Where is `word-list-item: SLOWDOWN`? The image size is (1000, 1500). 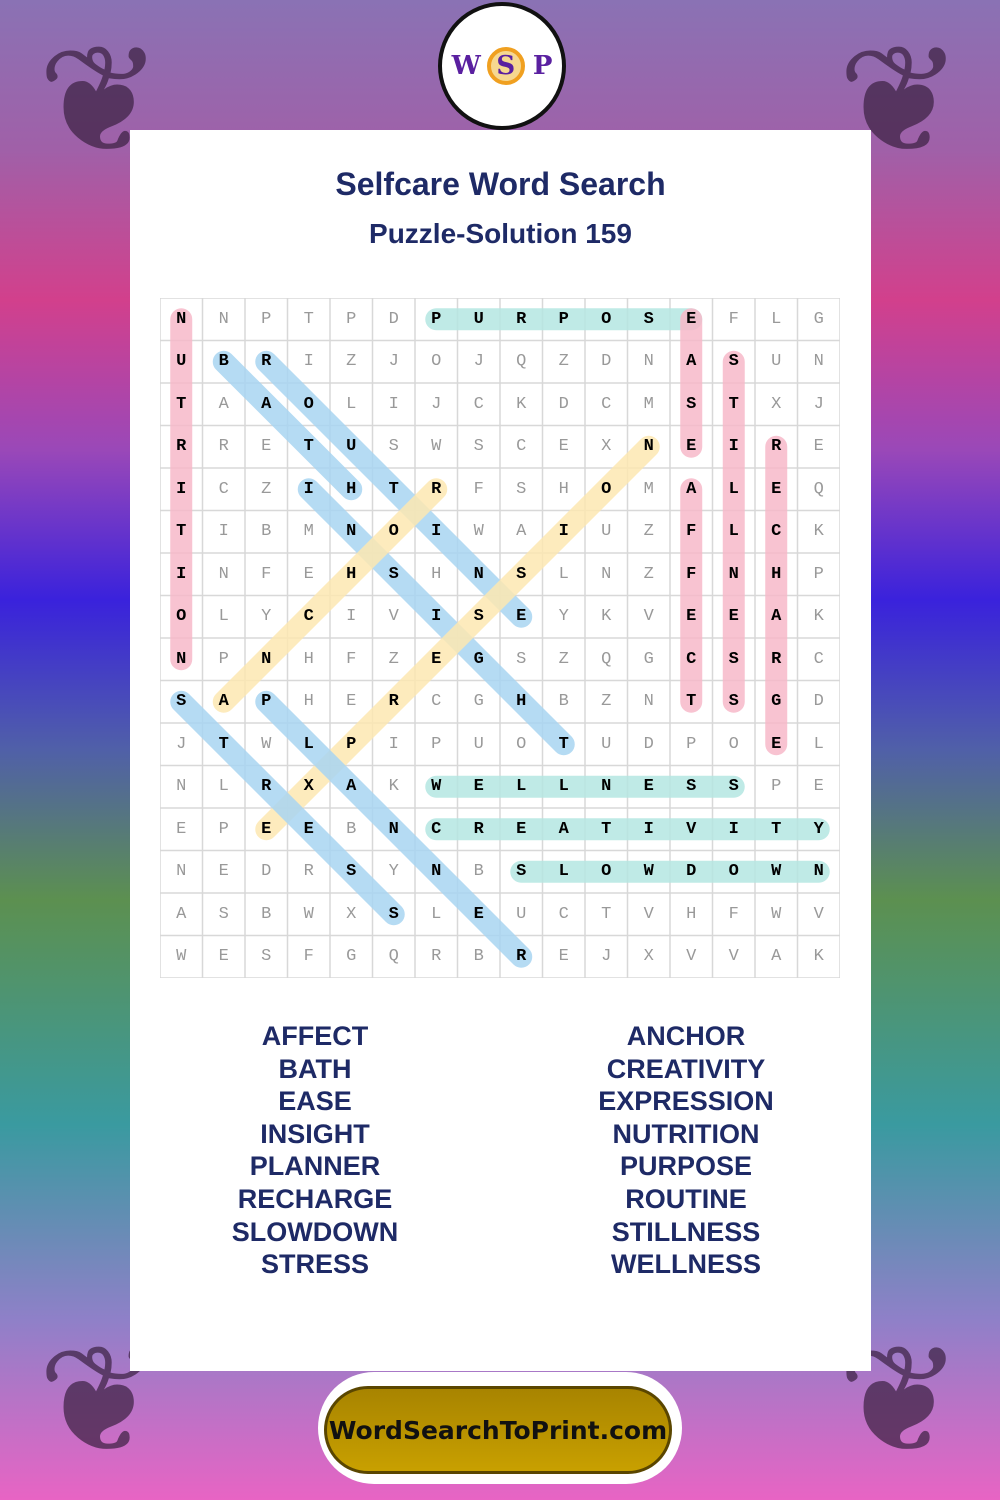 word-list-item: SLOWDOWN is located at coordinates (315, 1231).